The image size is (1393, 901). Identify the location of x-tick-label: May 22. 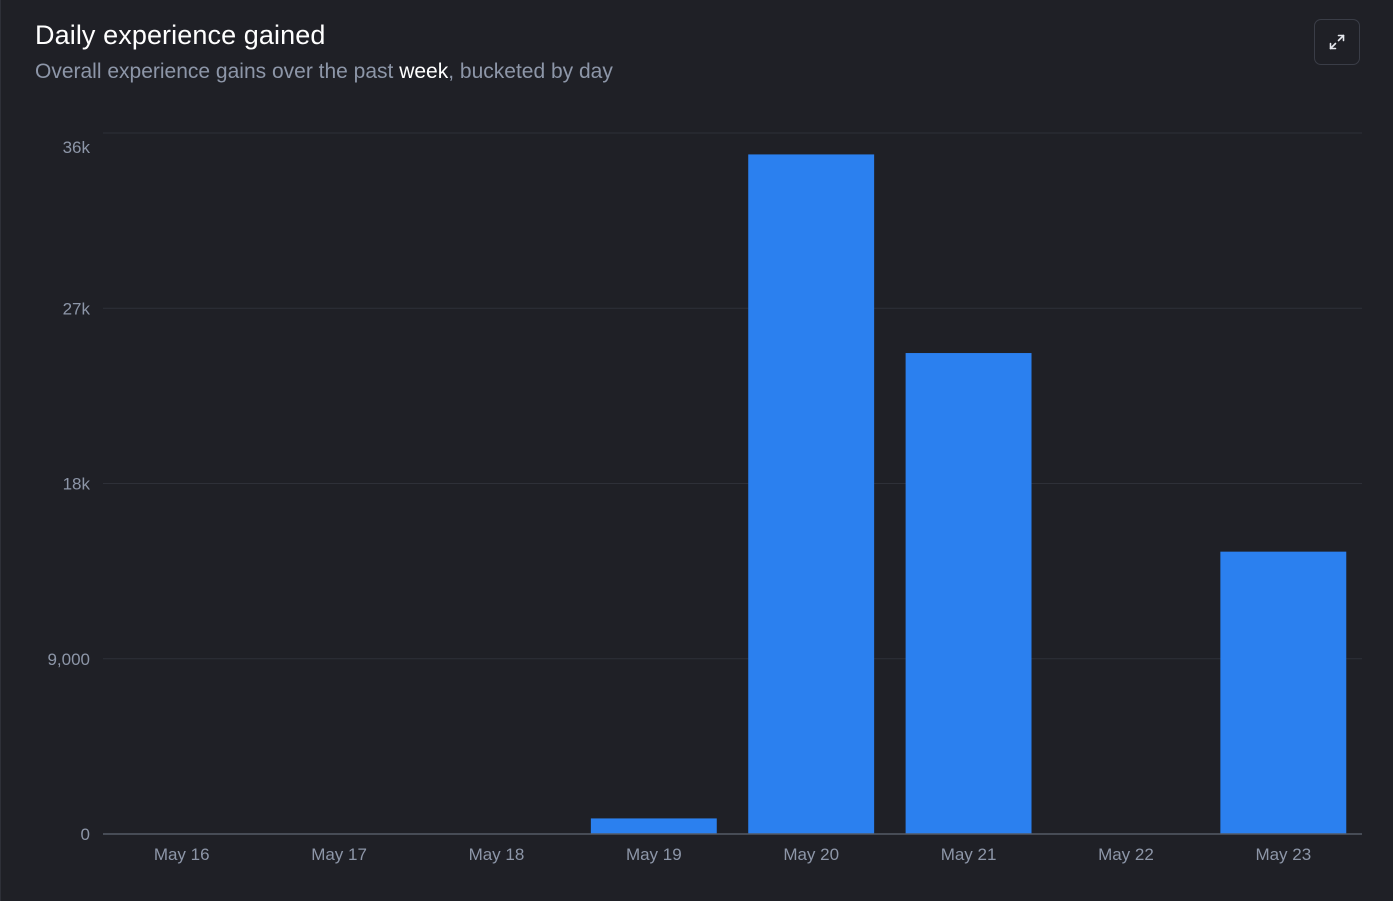
(1126, 854).